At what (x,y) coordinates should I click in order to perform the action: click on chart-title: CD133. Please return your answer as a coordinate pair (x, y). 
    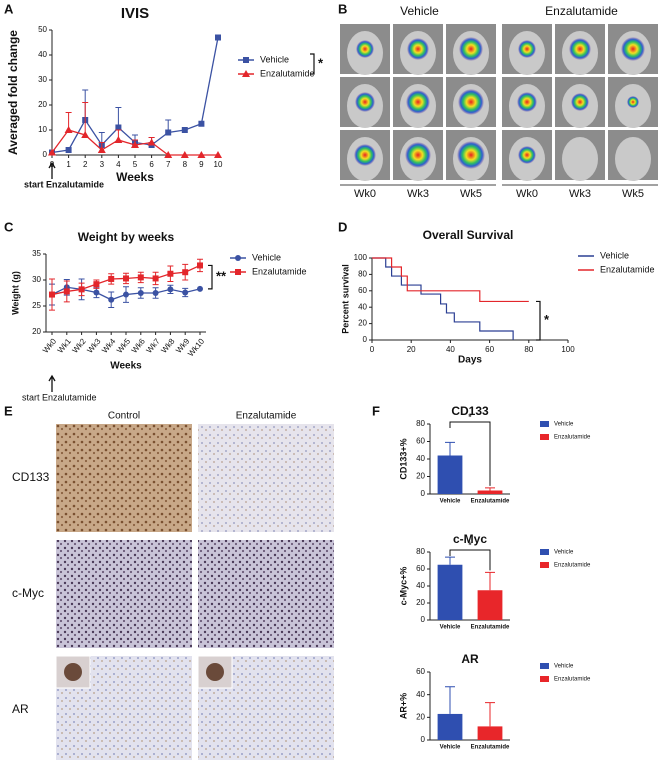
    Looking at the image, I should click on (470, 411).